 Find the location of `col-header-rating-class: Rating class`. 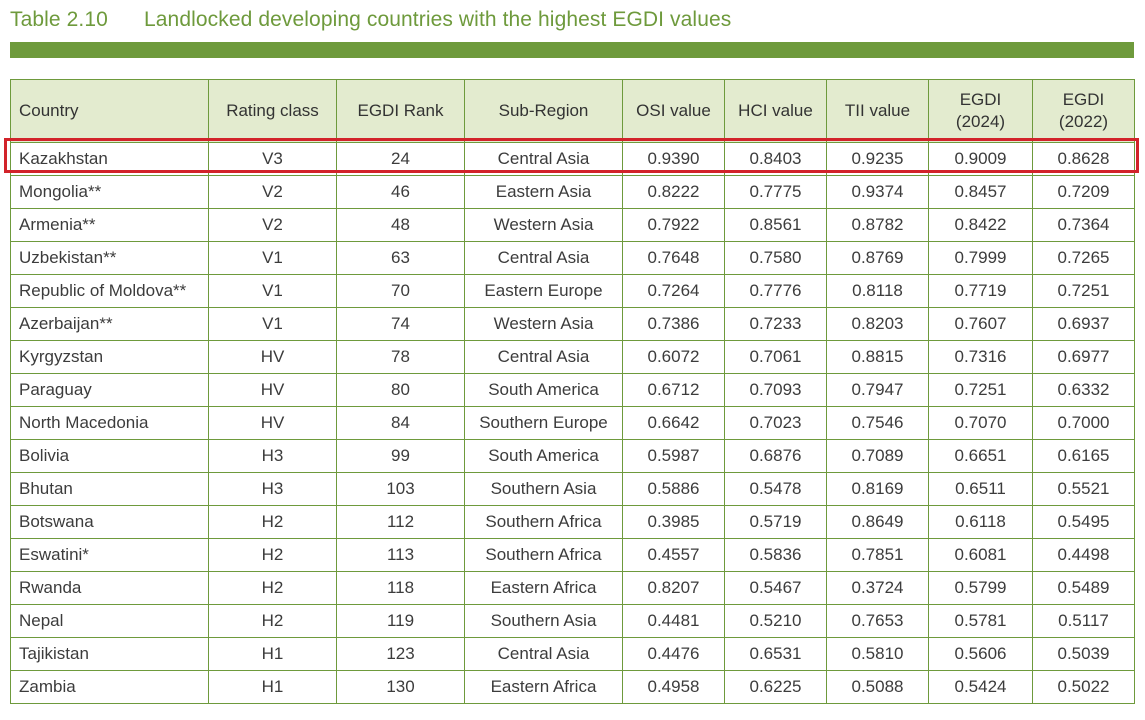

col-header-rating-class: Rating class is located at coordinates (272, 111).